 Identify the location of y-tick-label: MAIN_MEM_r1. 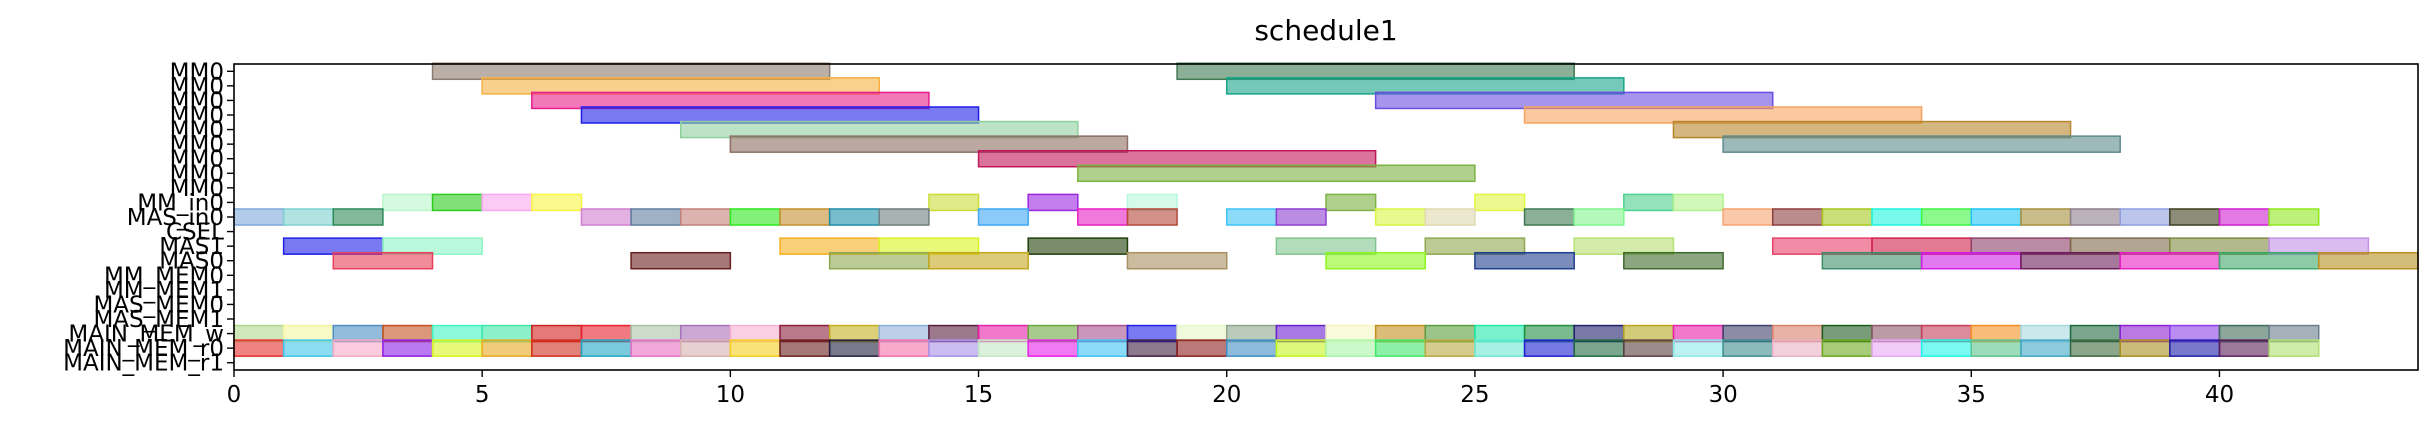
(143, 364).